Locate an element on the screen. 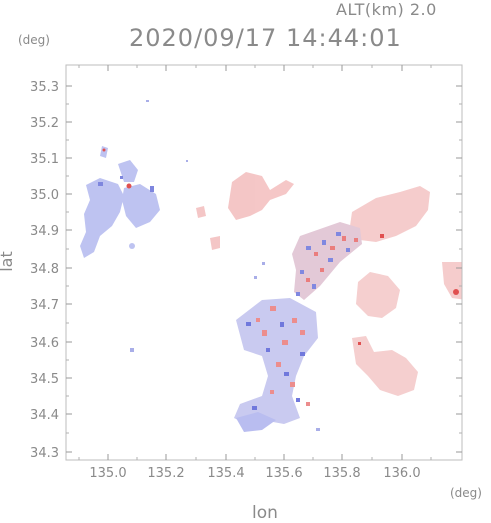 The image size is (491, 523). x-tick-label: 135.2 is located at coordinates (165, 473).